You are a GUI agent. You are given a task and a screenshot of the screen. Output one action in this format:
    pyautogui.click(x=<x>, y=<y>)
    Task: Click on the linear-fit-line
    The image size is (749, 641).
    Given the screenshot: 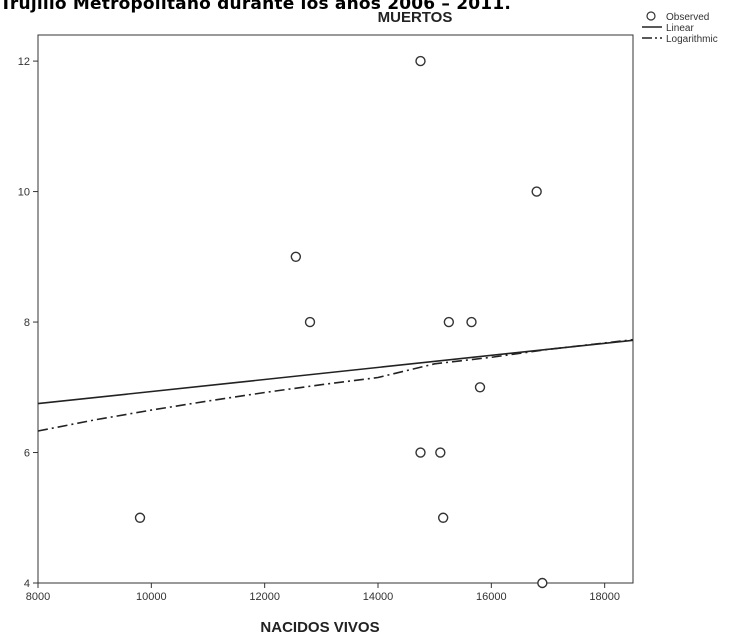 What is the action you would take?
    pyautogui.click(x=335, y=372)
    